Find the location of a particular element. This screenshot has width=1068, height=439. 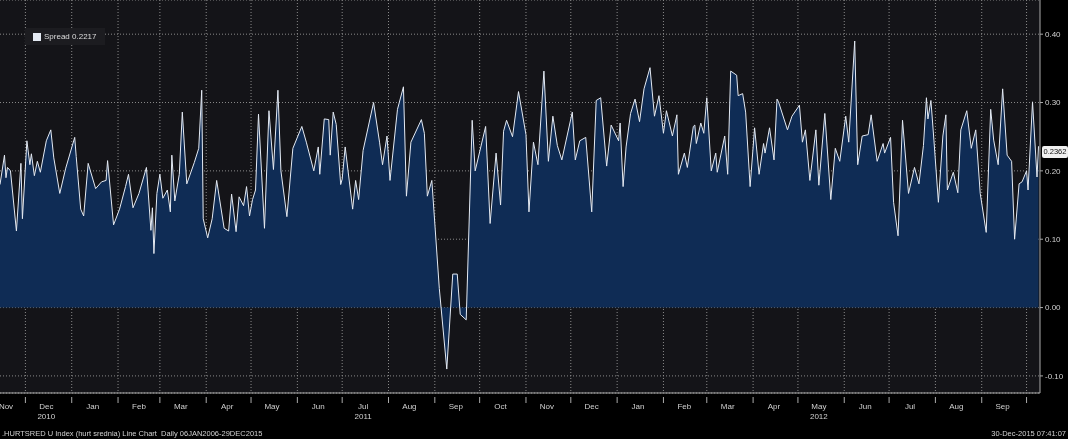

y-tick-label: 0.00 is located at coordinates (1053, 308).